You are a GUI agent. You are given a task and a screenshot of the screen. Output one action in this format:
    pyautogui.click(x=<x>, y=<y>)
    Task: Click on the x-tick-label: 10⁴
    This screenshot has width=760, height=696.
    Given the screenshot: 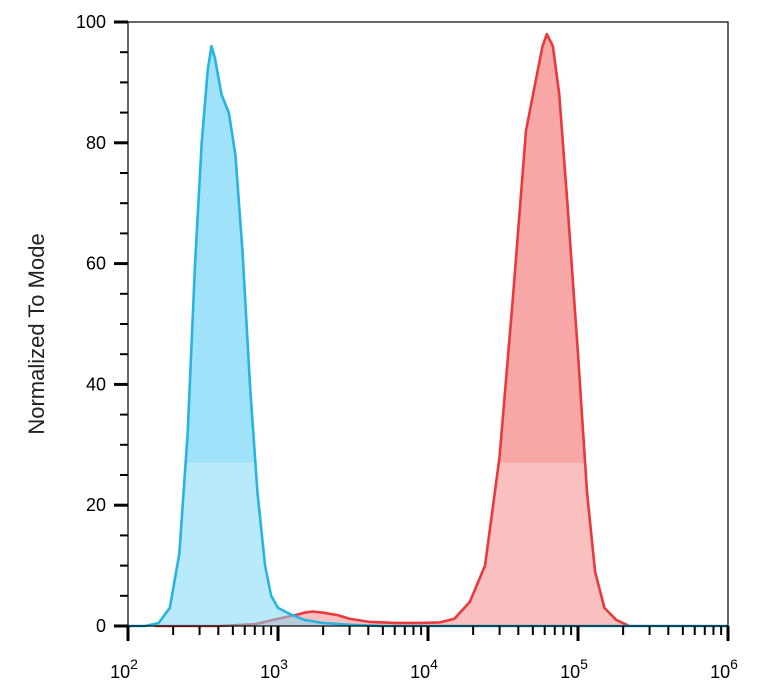 What is the action you would take?
    pyautogui.click(x=424, y=669)
    